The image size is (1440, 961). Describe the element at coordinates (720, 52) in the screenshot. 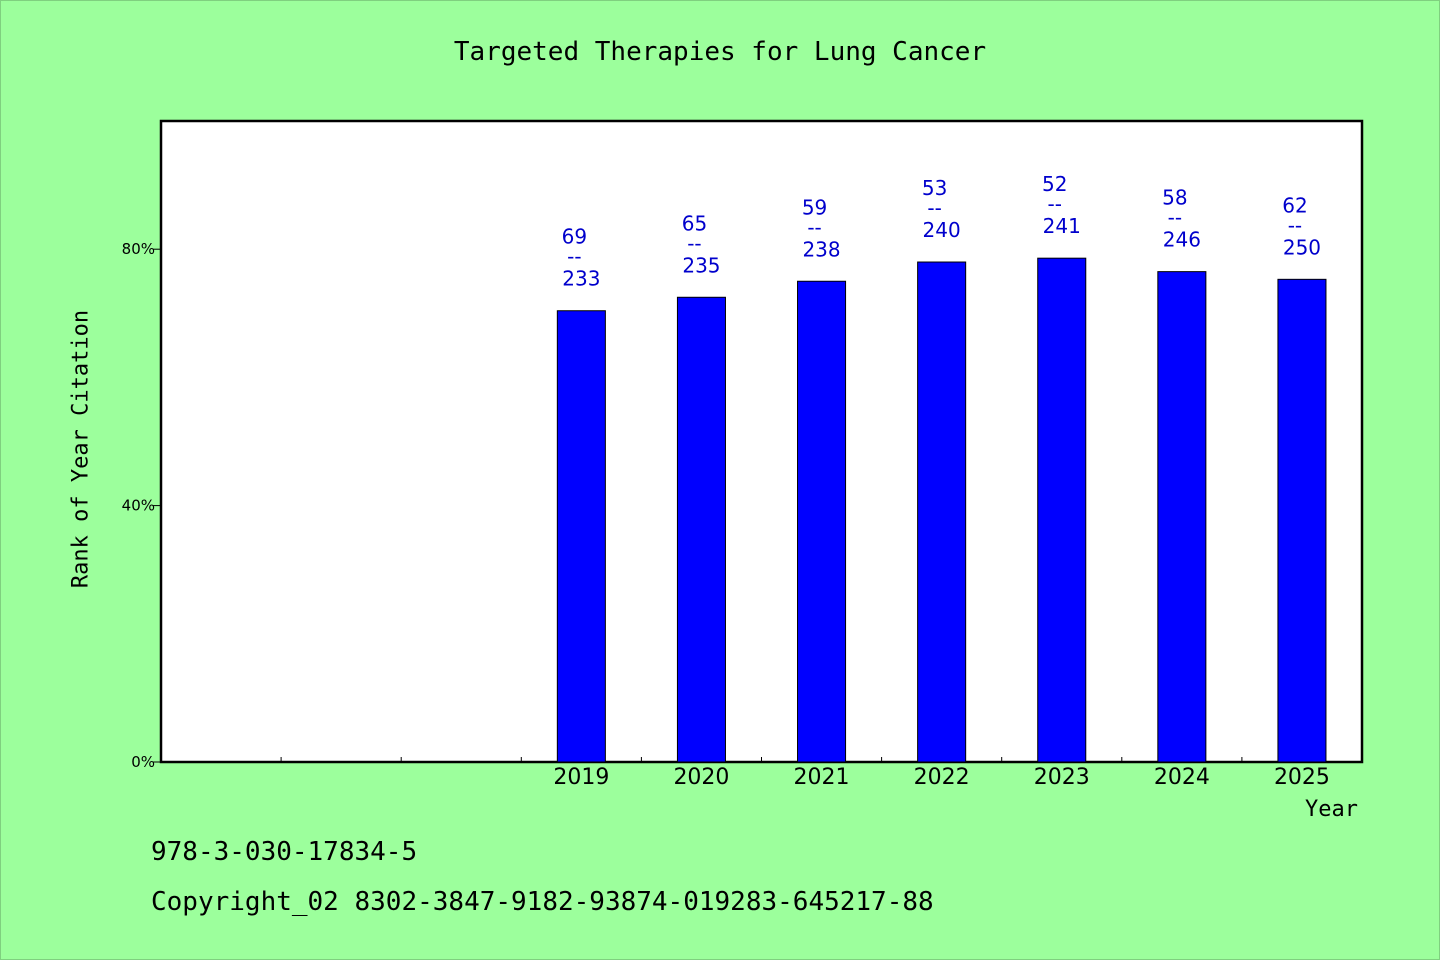

I see `chart-title: Targeted Therapies for Lung Cancer` at that location.